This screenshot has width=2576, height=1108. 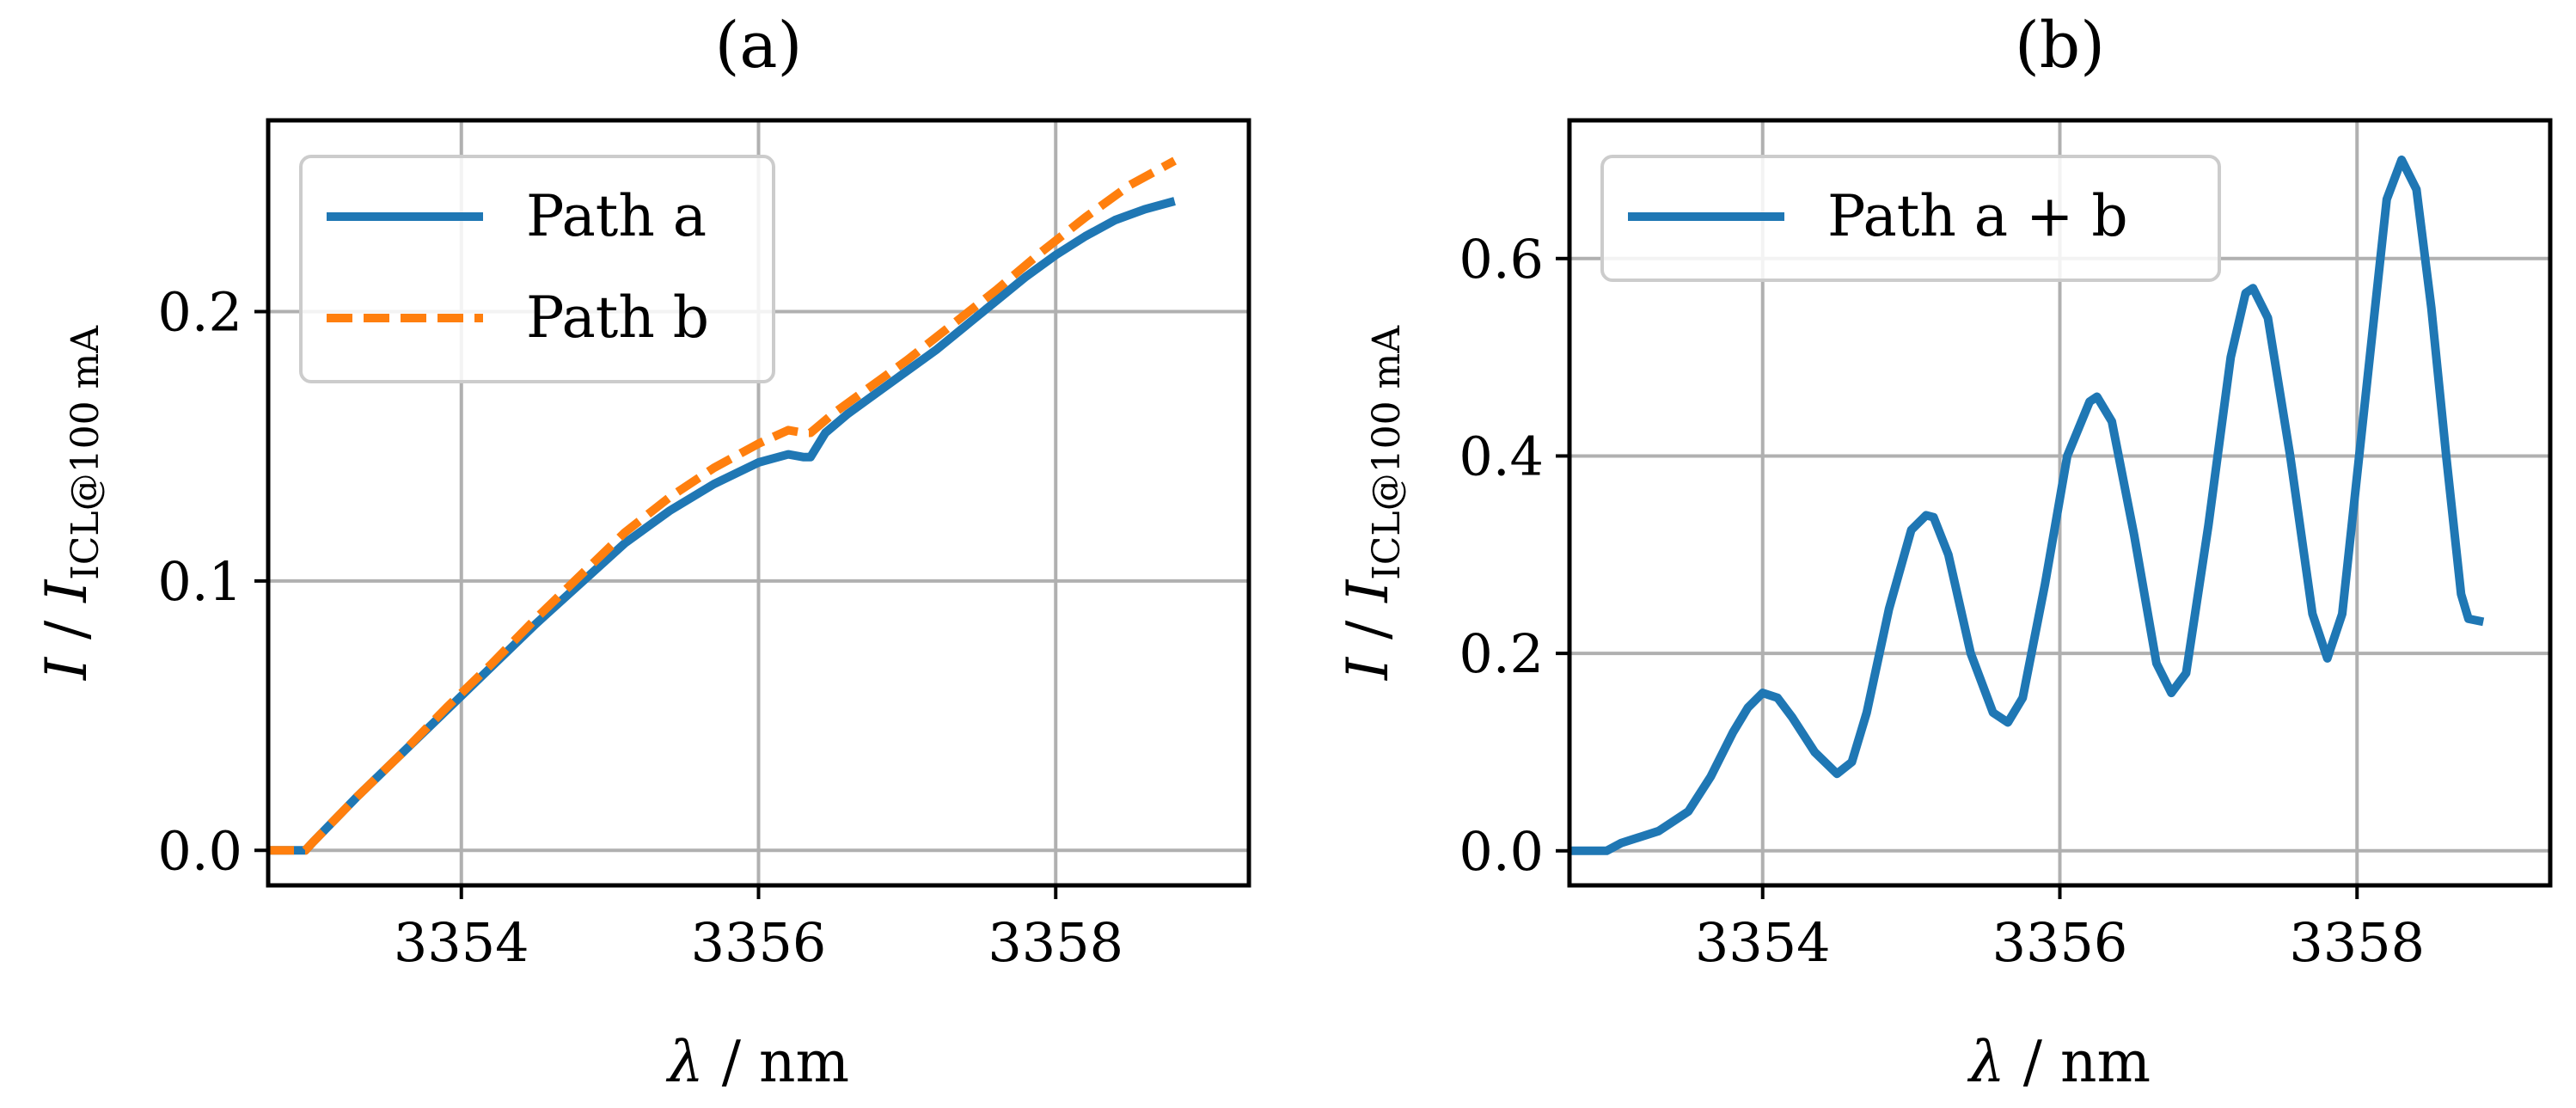 What do you see at coordinates (537, 269) in the screenshot?
I see `legend: Path a Path b` at bounding box center [537, 269].